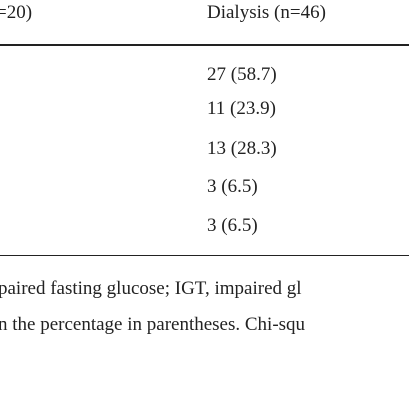  Describe the element at coordinates (242, 148) in the screenshot. I see `table-cell: 13 (28.3)` at that location.